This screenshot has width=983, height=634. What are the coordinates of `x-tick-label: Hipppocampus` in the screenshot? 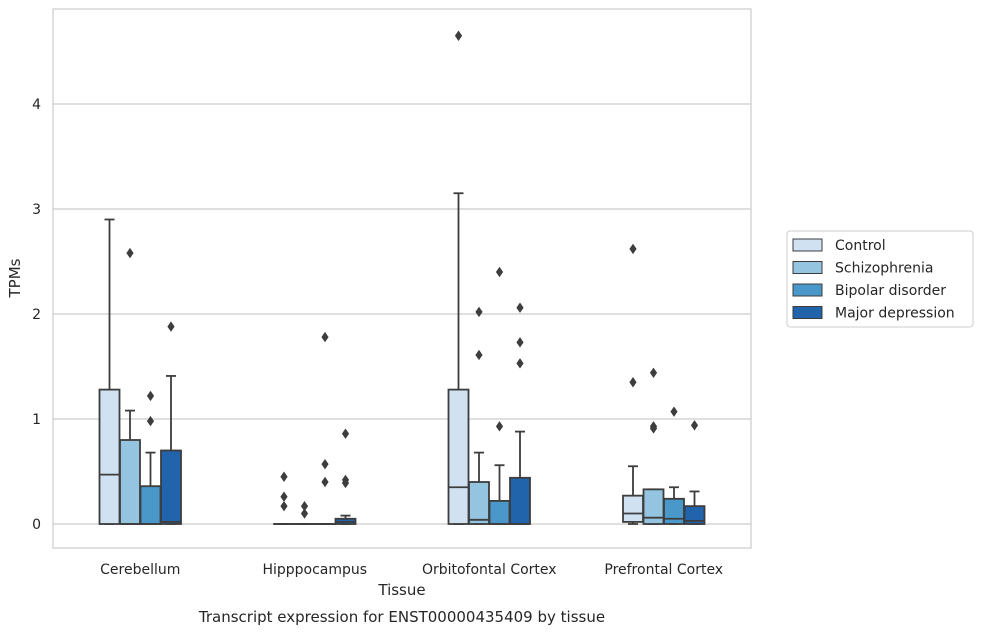 It's located at (314, 570).